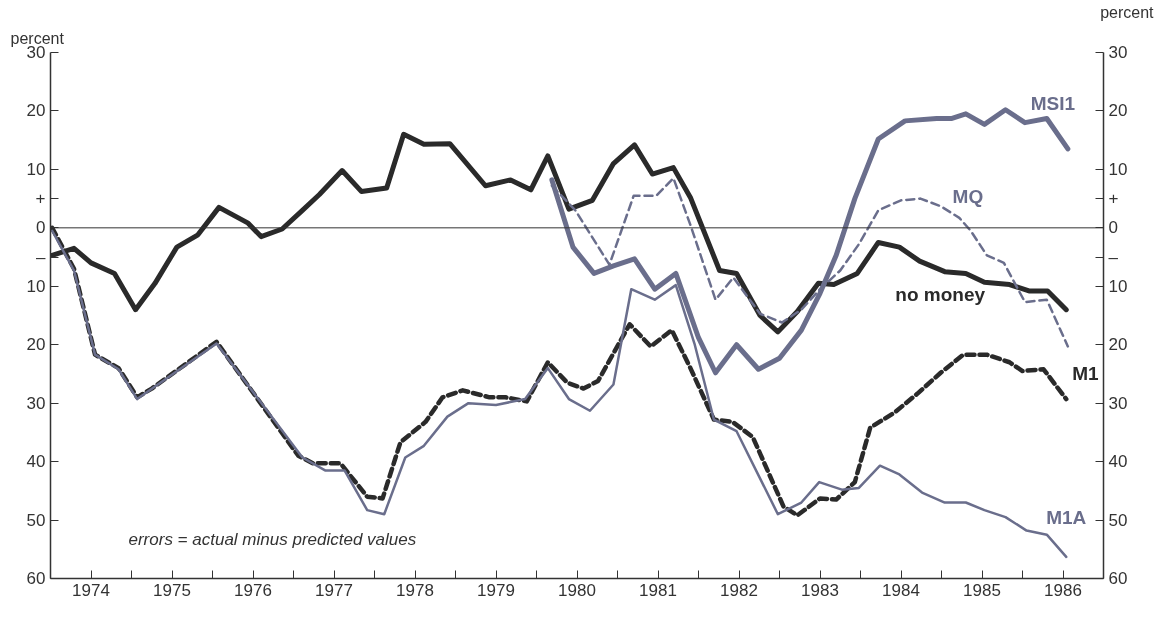  What do you see at coordinates (41, 257) in the screenshot?
I see `y-tick-label: –` at bounding box center [41, 257].